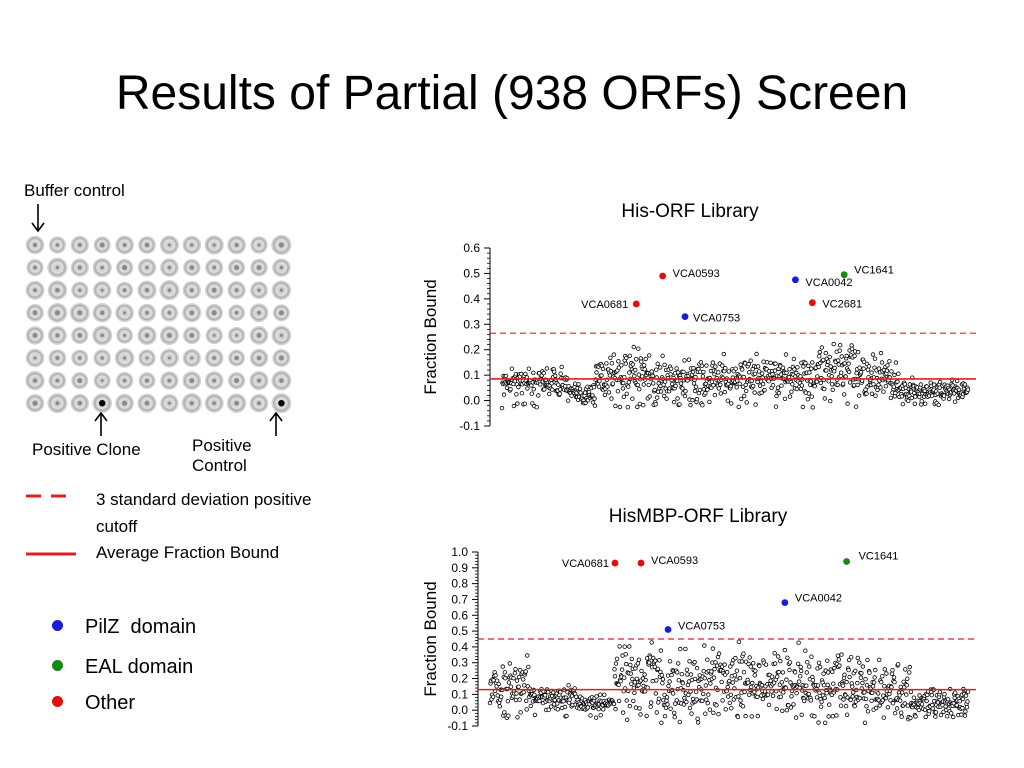 Image resolution: width=1024 pixels, height=768 pixels. What do you see at coordinates (158, 324) in the screenshot?
I see `plate-wells` at bounding box center [158, 324].